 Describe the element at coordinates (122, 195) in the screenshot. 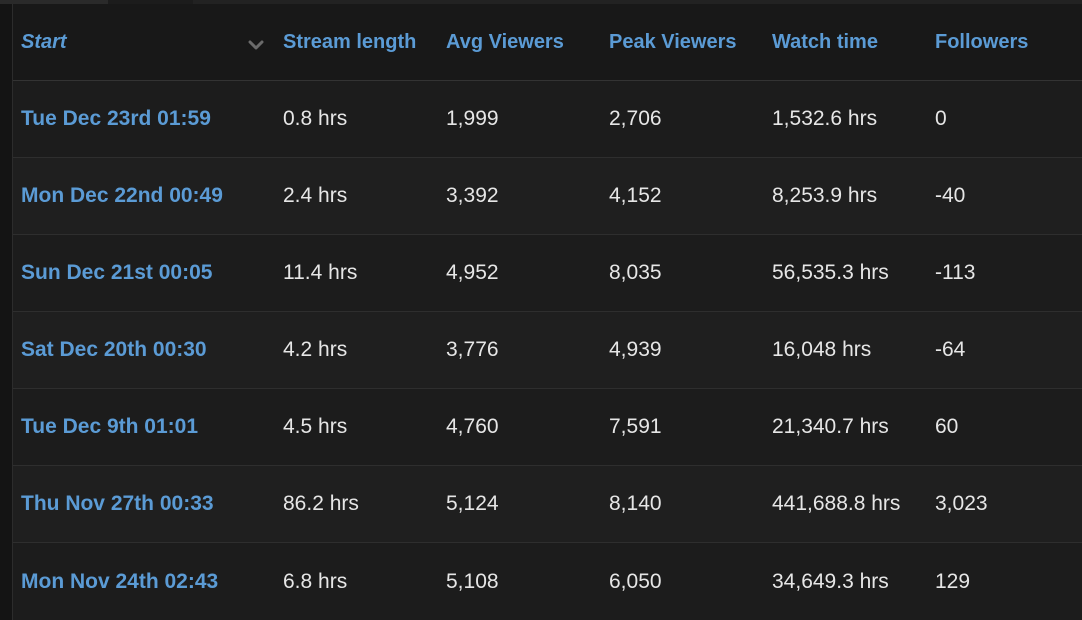

I see `stream-start-link: Mon Dec 22nd 00:49` at that location.